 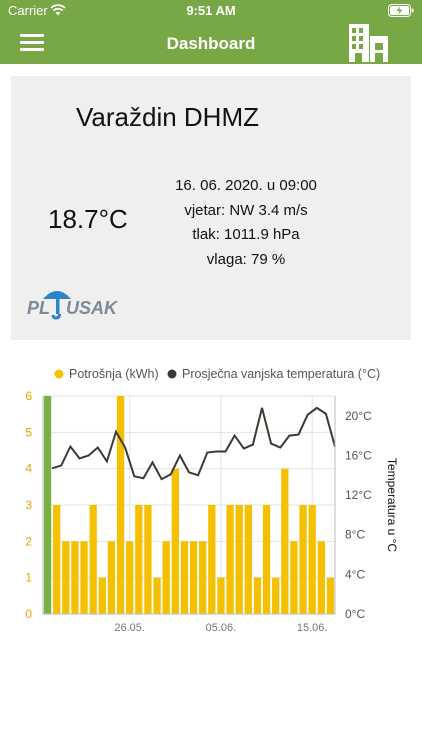 I want to click on battery-charging-icon, so click(x=401, y=10).